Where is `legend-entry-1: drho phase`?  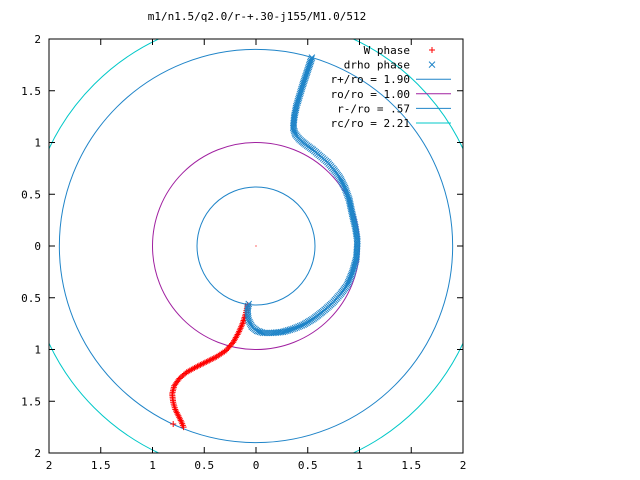 legend-entry-1: drho phase is located at coordinates (390, 65).